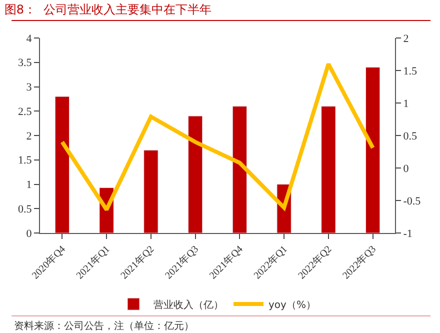 Image resolution: width=440 pixels, height=333 pixels. What do you see at coordinates (410, 71) in the screenshot?
I see `y2-tick-label: 1.5` at bounding box center [410, 71].